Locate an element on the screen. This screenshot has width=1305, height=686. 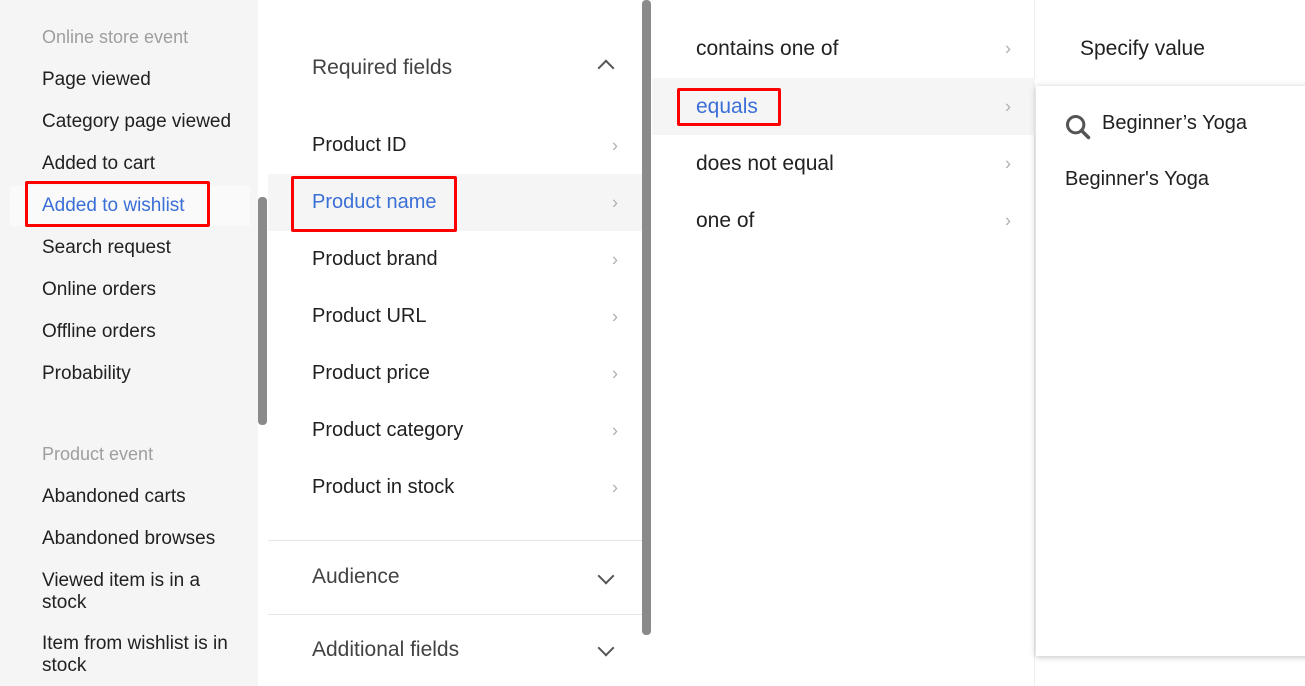
sidebar-item-abandoned-browses: Abandoned browses is located at coordinates (129, 538).